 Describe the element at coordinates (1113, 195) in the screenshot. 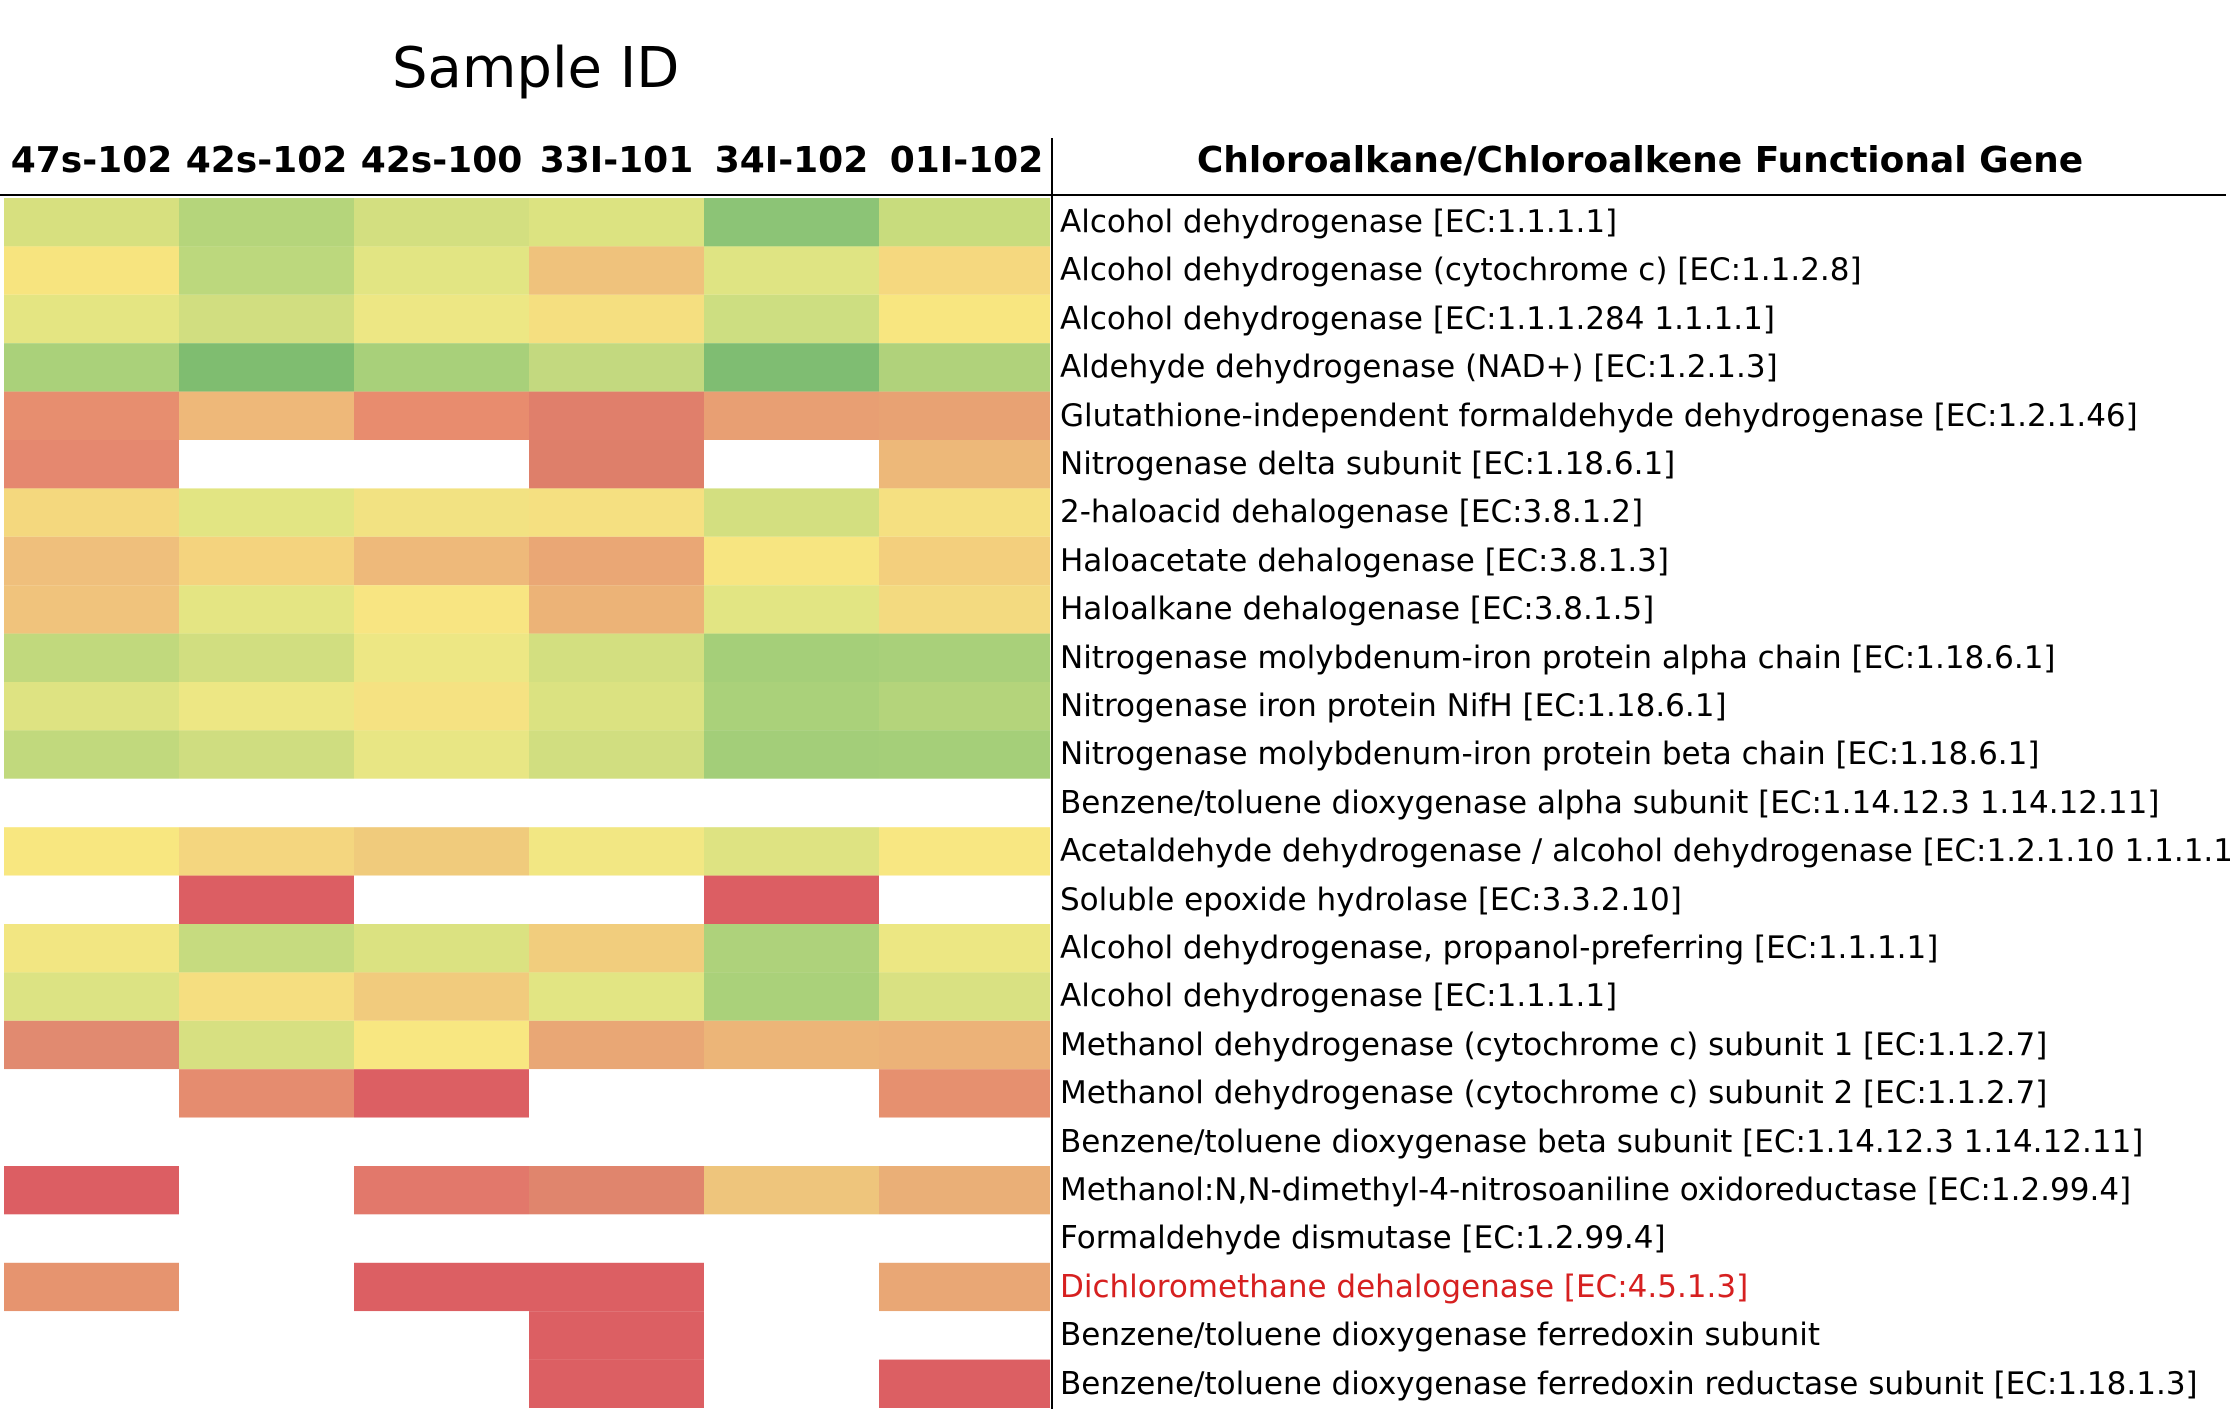

I see `header-divider` at that location.